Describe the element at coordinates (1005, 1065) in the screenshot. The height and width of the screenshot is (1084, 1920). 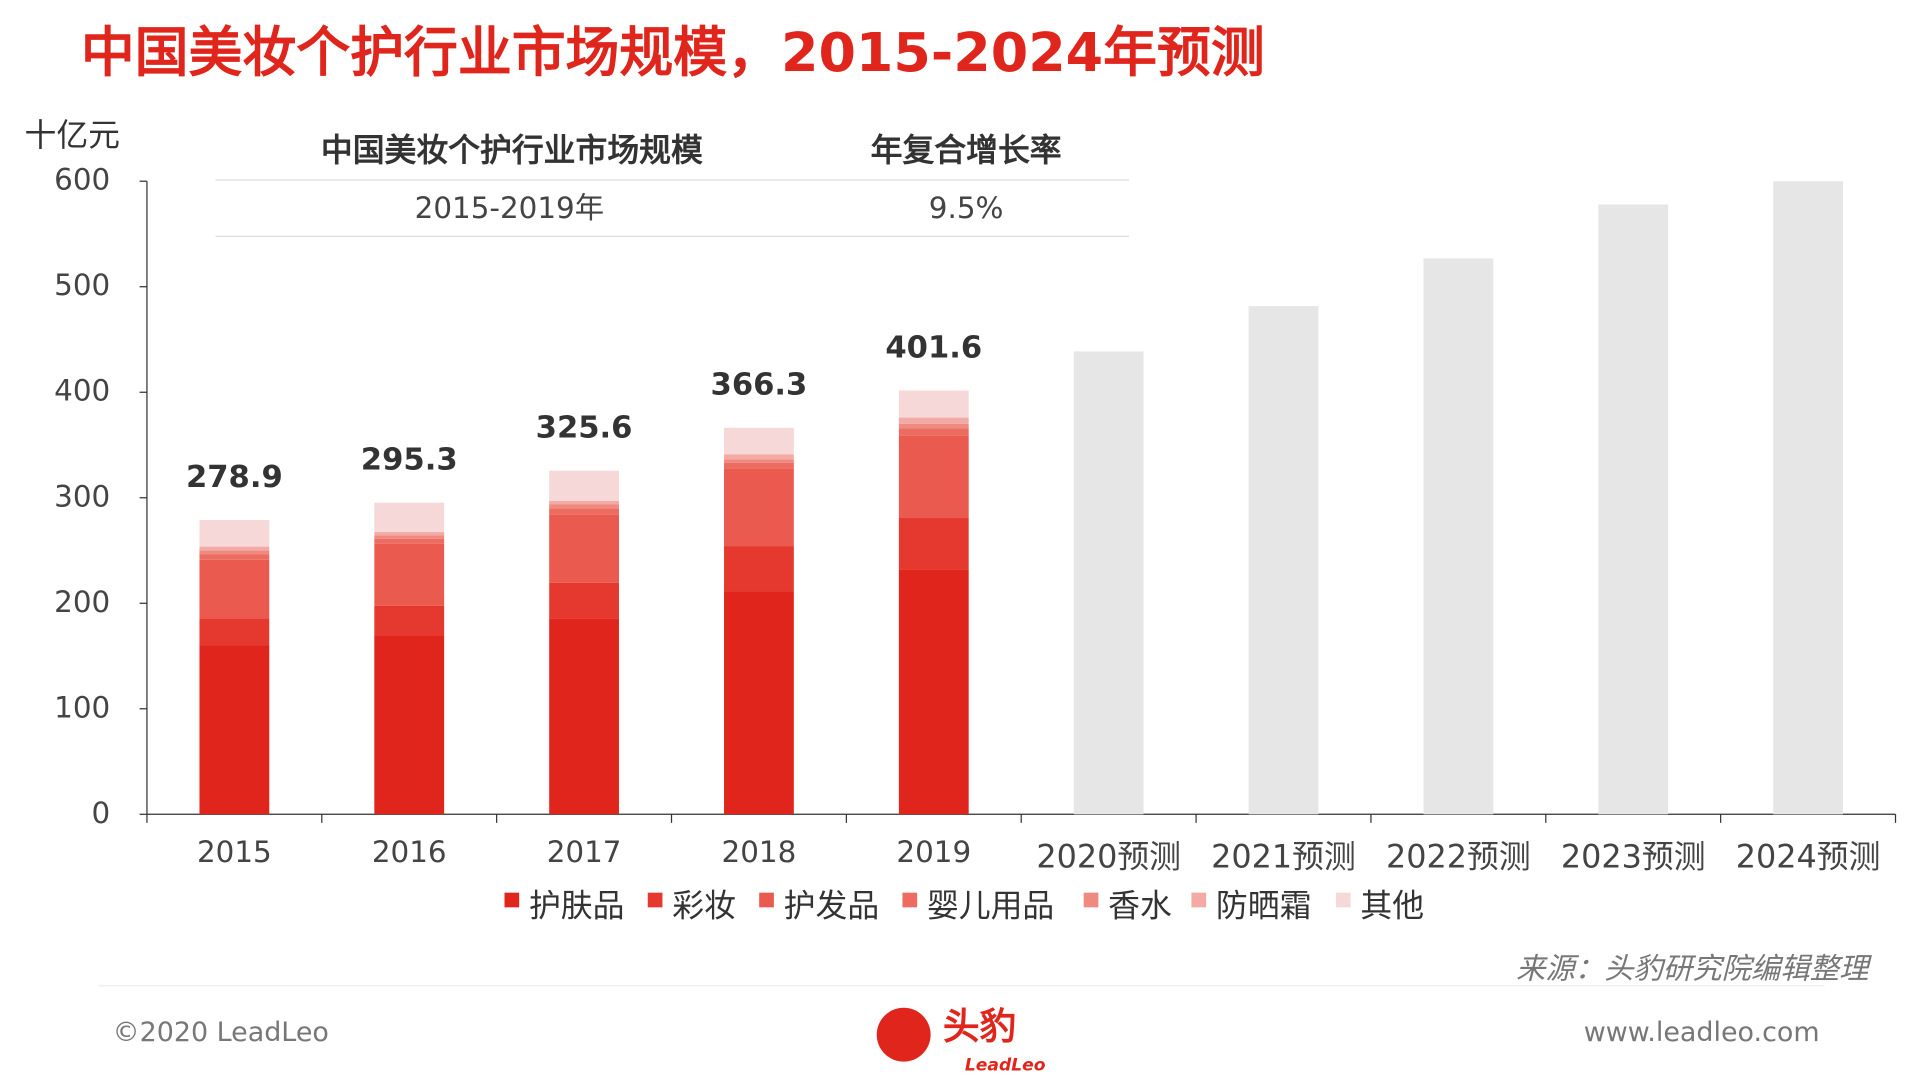
I see `logo-sub: LeadLeo` at that location.